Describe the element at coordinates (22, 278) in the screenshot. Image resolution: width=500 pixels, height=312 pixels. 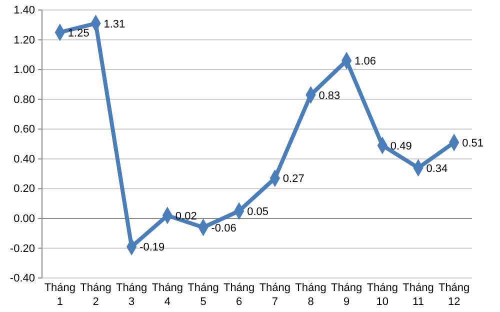
I see `y-tick-label: -0.40` at that location.